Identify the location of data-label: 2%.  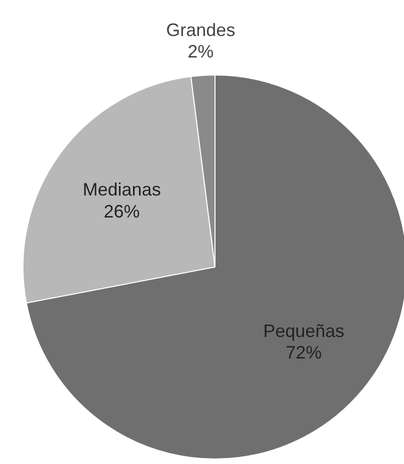
(201, 51).